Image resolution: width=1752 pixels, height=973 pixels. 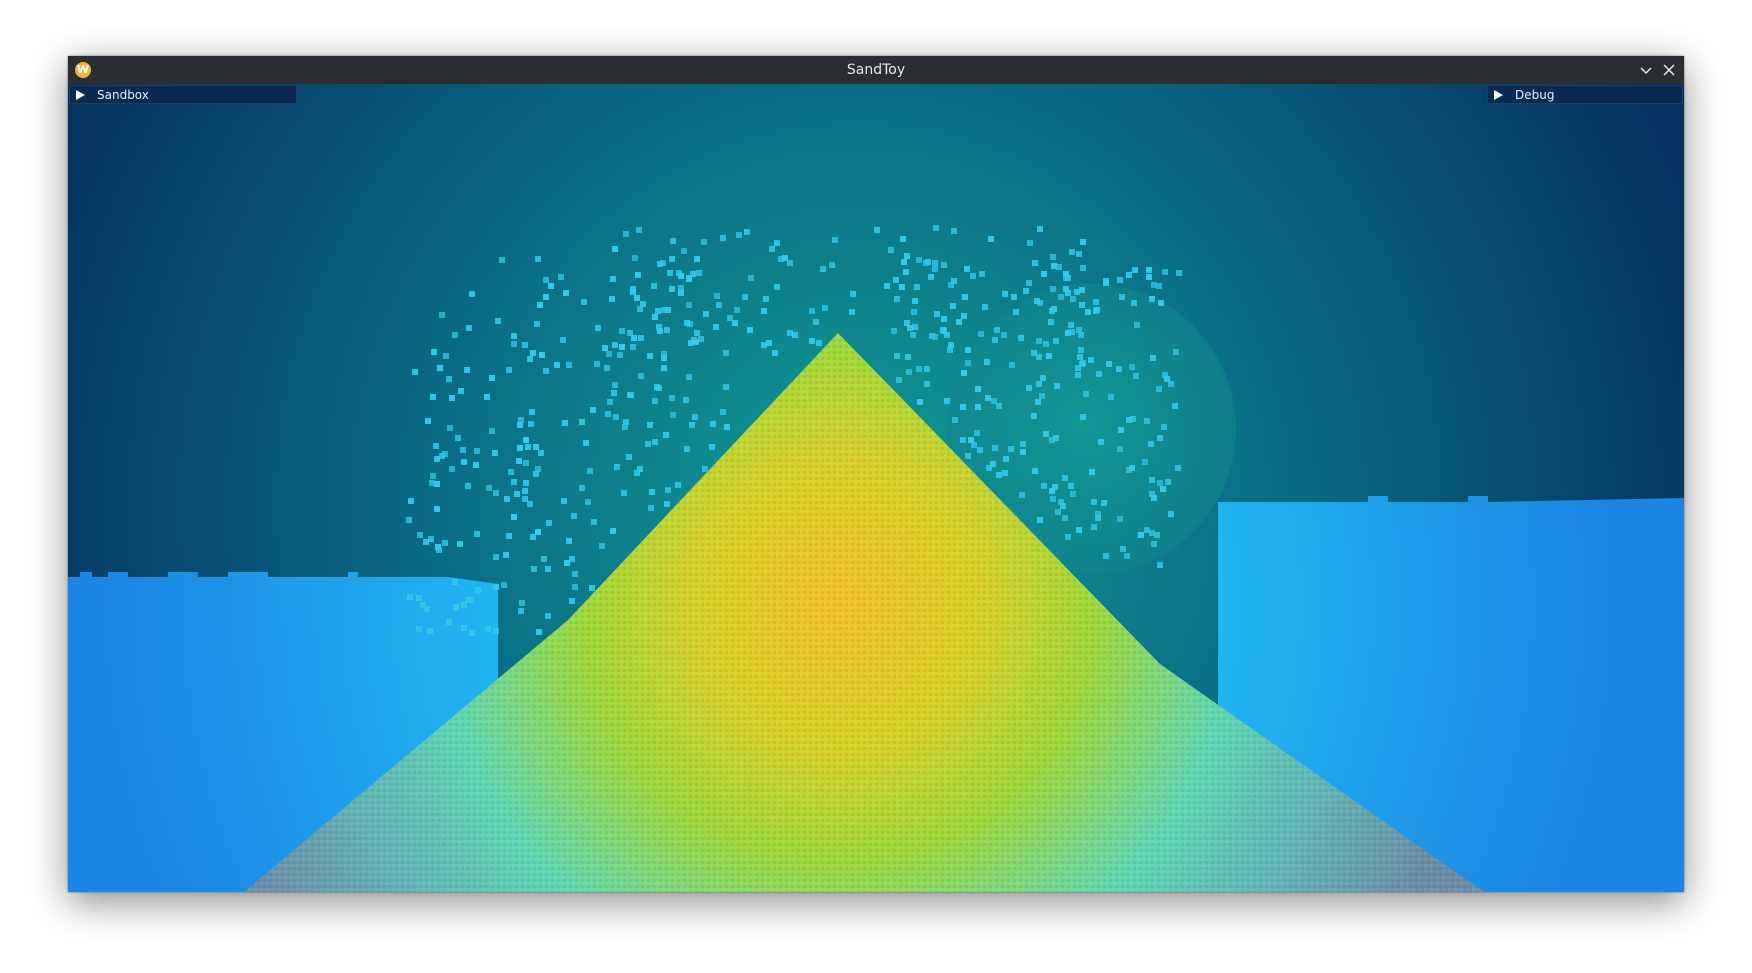 What do you see at coordinates (1091, 429) in the screenshot?
I see `water-bubble` at bounding box center [1091, 429].